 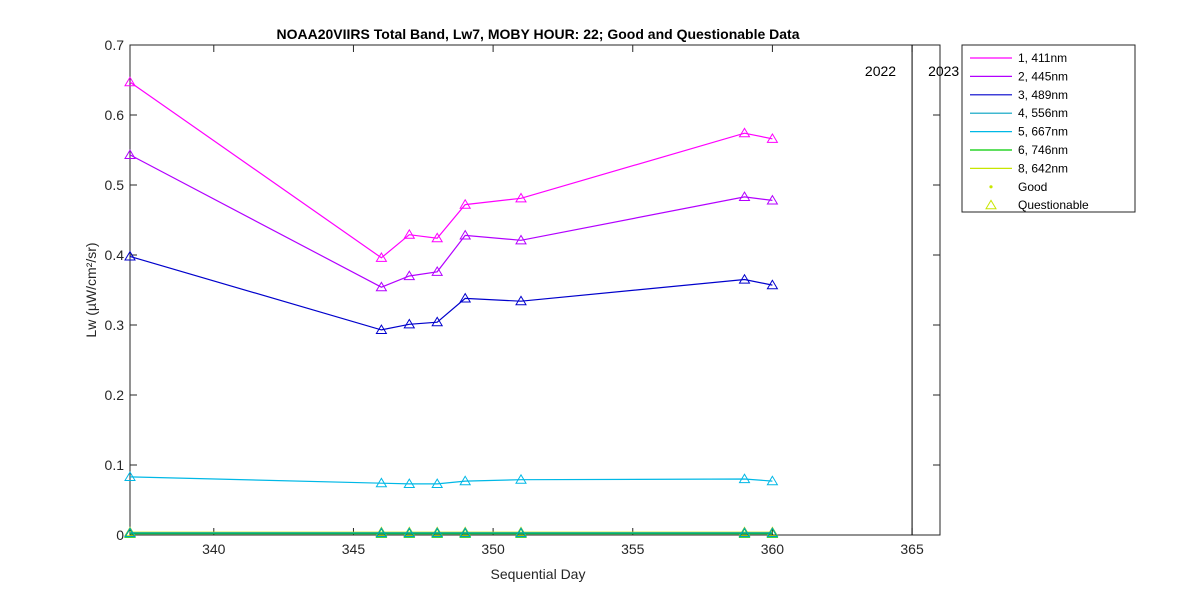 What do you see at coordinates (214, 549) in the screenshot?
I see `x-tick-label: 340` at bounding box center [214, 549].